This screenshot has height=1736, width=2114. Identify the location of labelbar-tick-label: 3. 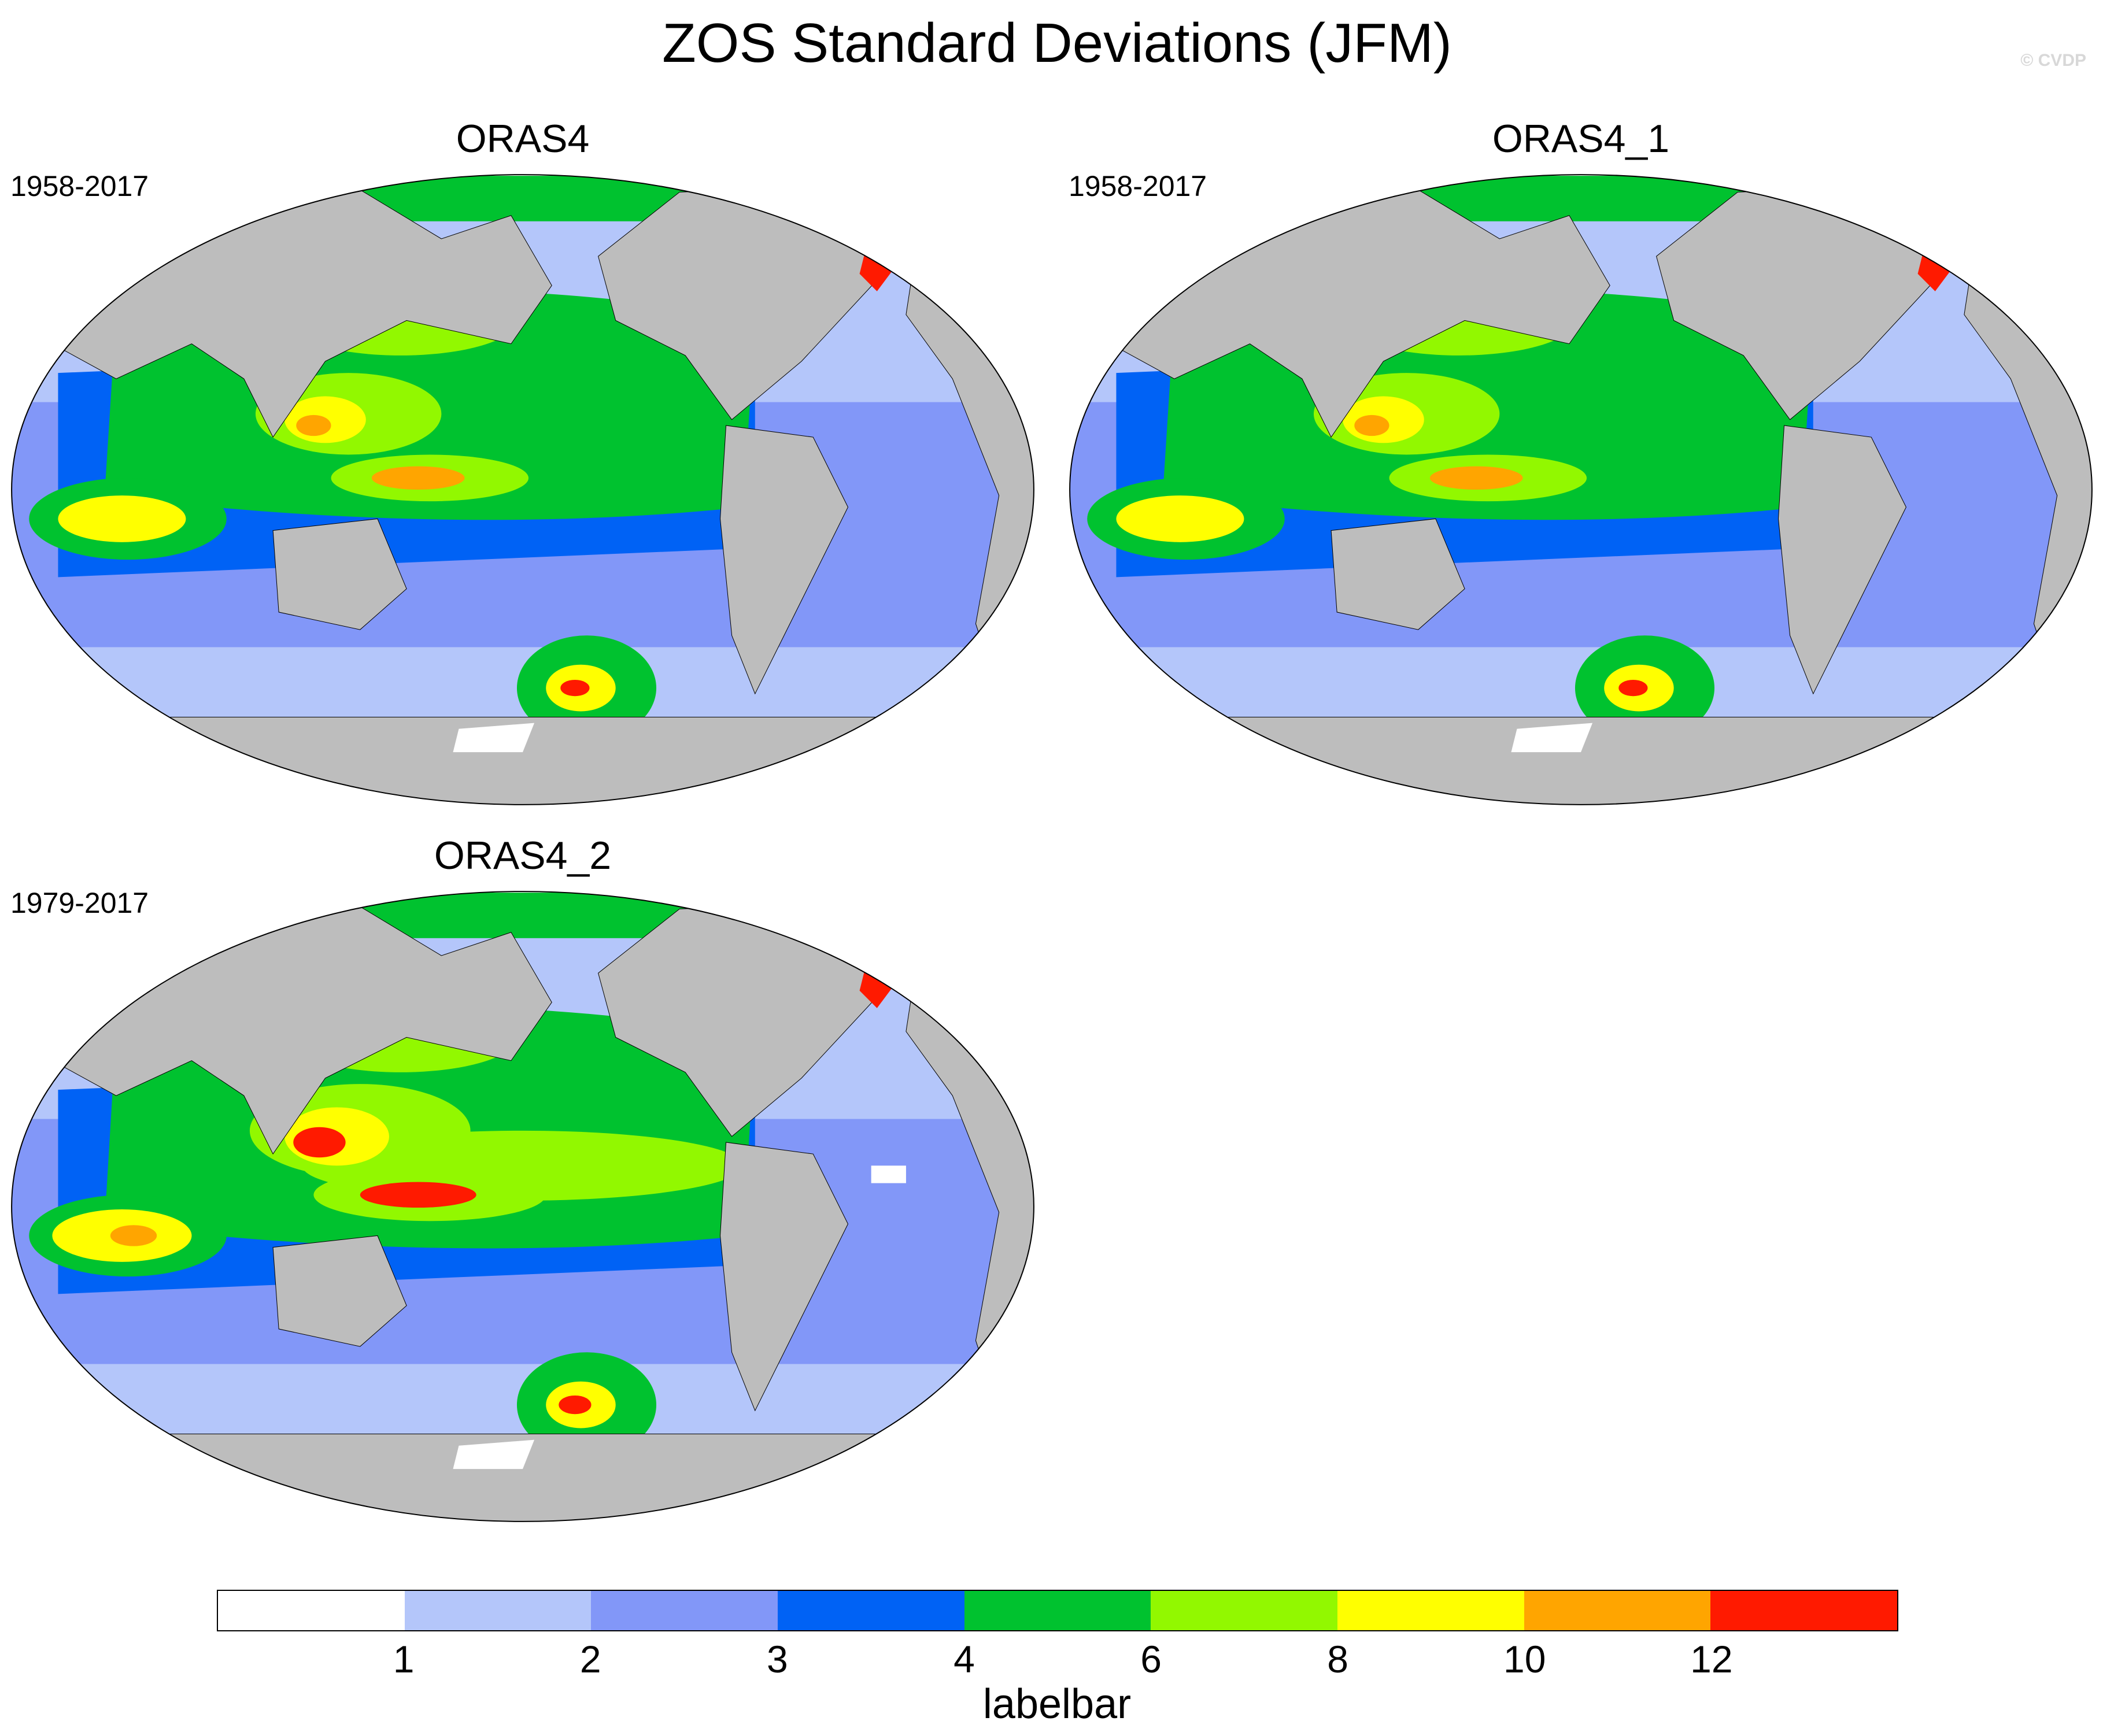
(777, 1659).